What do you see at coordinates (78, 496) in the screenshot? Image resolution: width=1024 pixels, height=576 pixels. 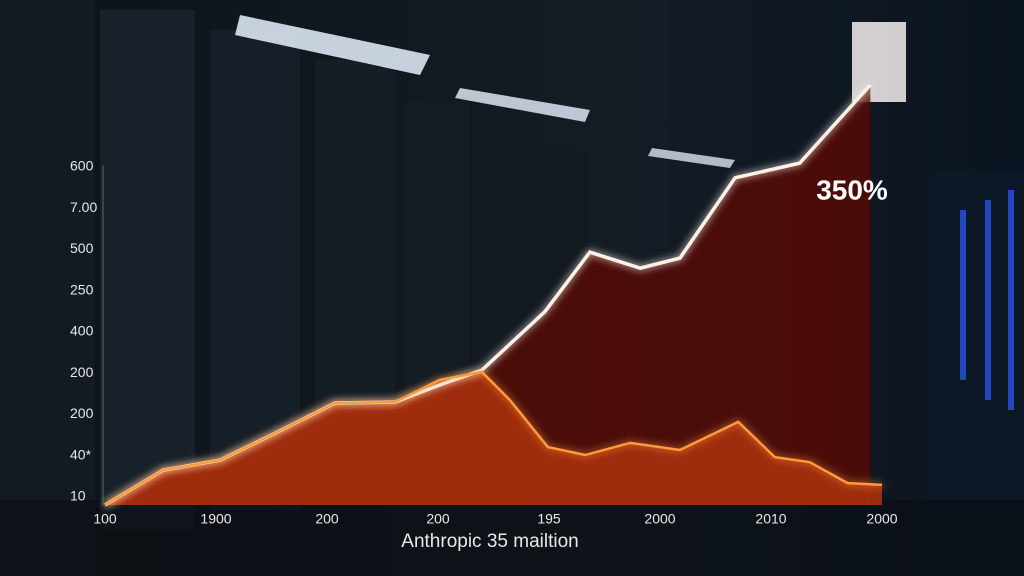 I see `y-tick-label: 10` at bounding box center [78, 496].